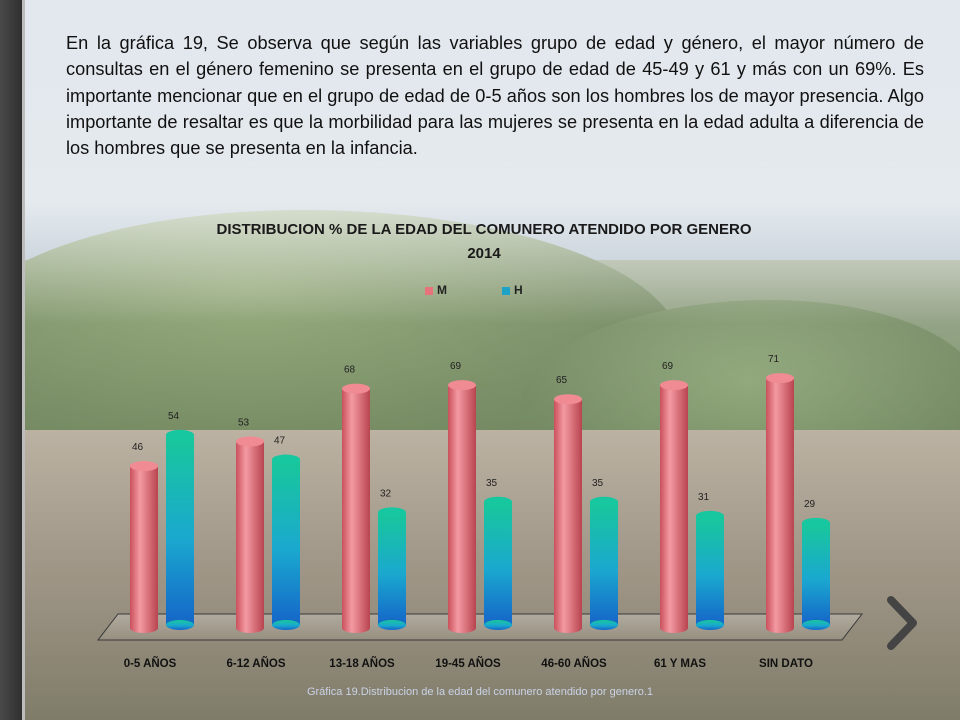 The image size is (960, 720). What do you see at coordinates (174, 416) in the screenshot?
I see `data-label-h: 54` at bounding box center [174, 416].